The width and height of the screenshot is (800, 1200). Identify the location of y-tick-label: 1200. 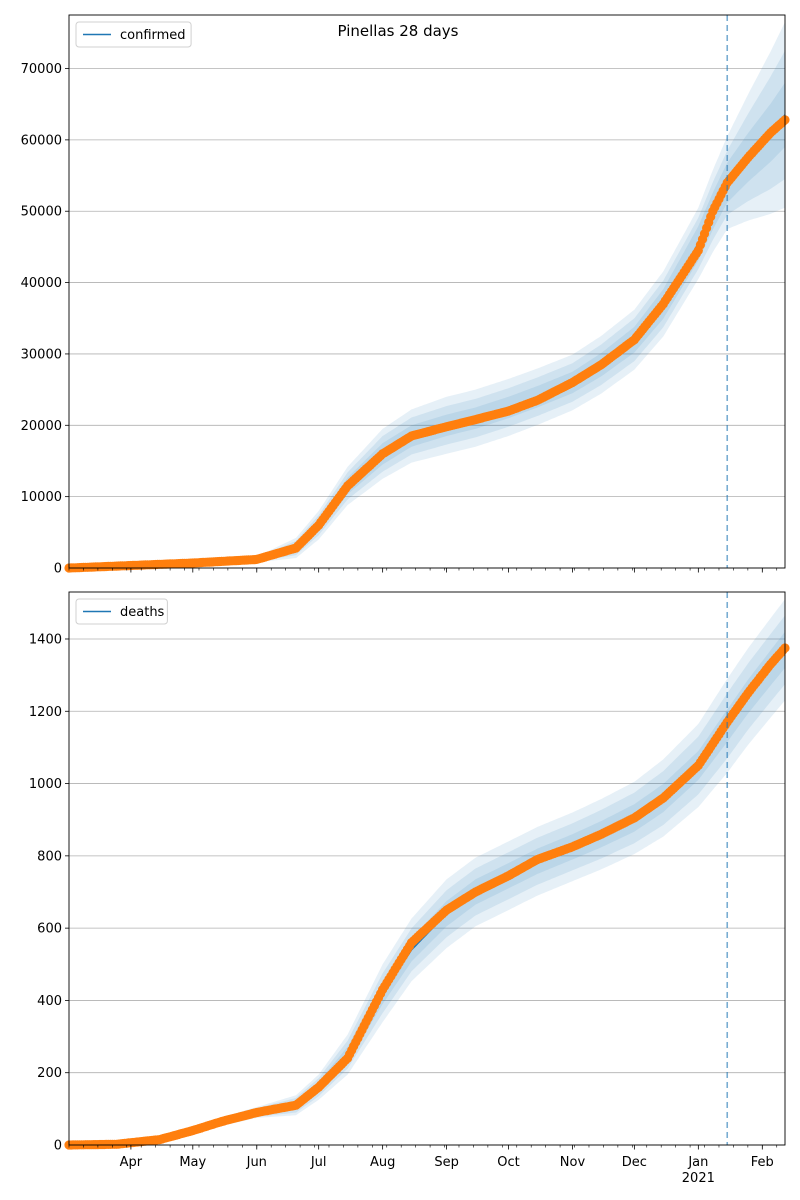
(45, 712).